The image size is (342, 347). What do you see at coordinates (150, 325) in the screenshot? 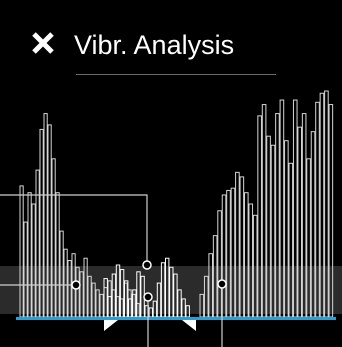
I see `band-markers` at bounding box center [150, 325].